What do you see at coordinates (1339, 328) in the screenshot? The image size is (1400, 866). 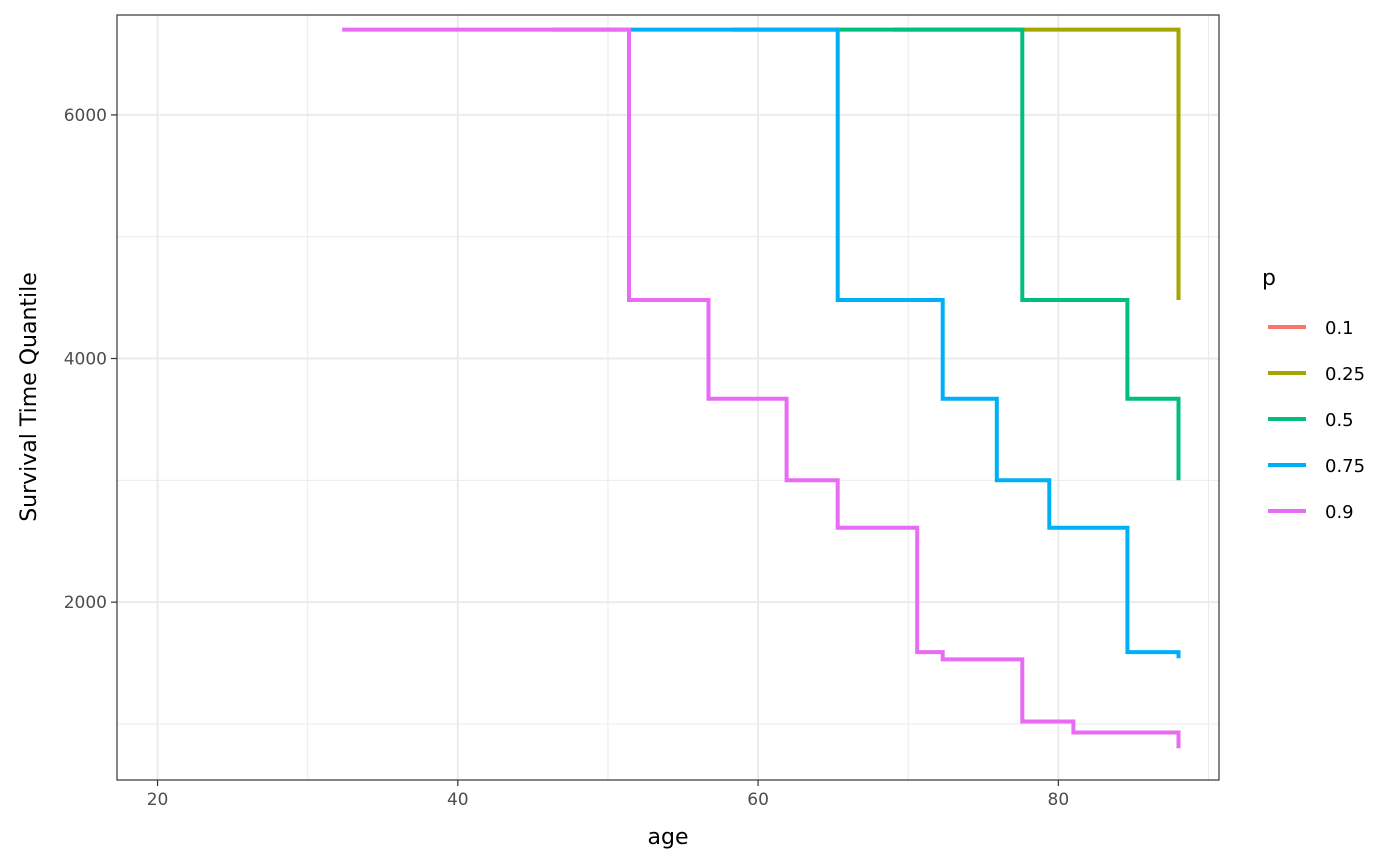 I see `legend-label: 0.1` at bounding box center [1339, 328].